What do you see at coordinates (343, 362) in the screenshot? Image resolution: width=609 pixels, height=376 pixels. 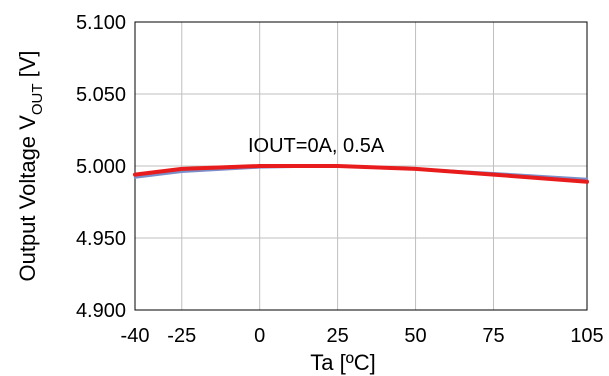 I see `x-axis-title: Ta [ºC]` at bounding box center [343, 362].